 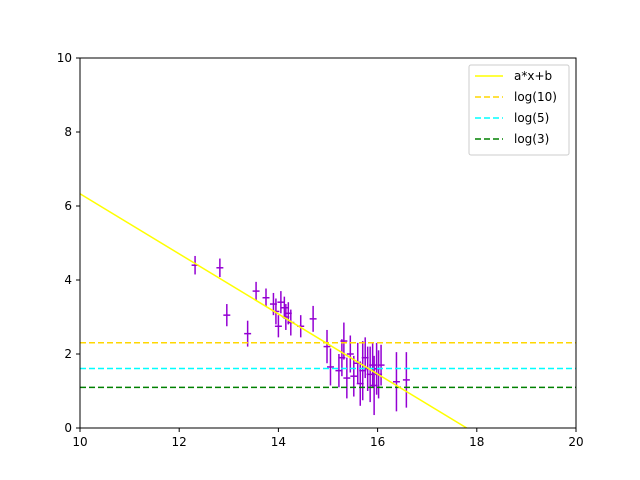 What do you see at coordinates (328, 438) in the screenshot?
I see `x-axis: 10 12 14 16 18 20` at bounding box center [328, 438].